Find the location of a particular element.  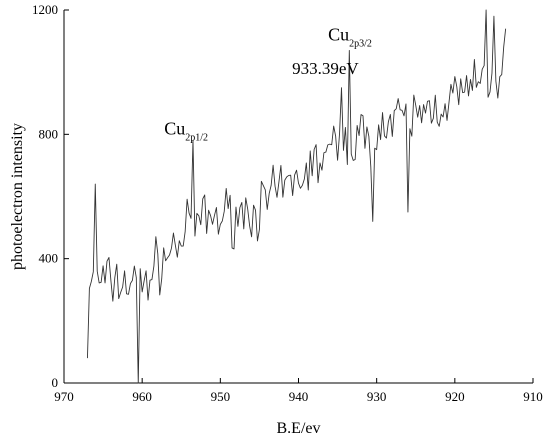

x-axis: 970 960 950 940 930 920 910 is located at coordinates (298, 391).